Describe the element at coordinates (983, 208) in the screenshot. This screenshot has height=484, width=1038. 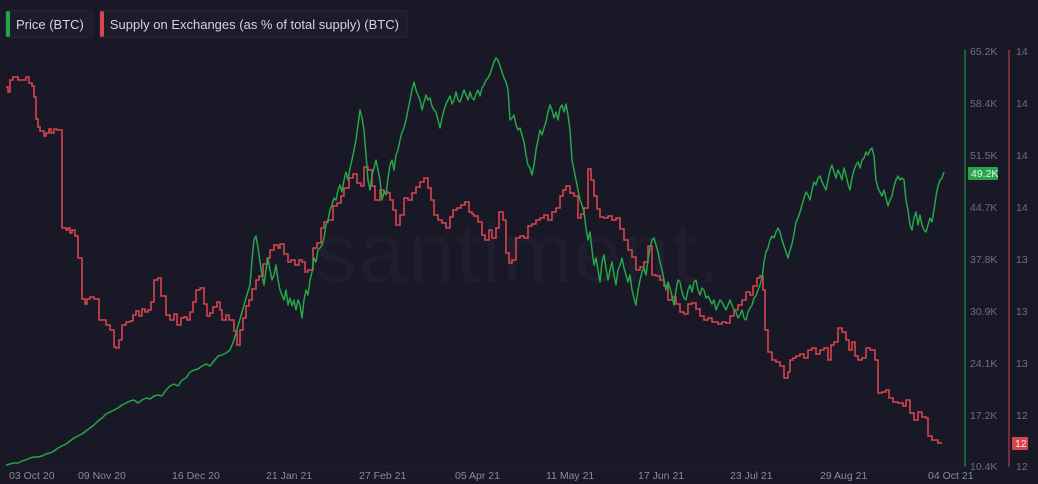
I see `price-tick: 44.7K` at that location.